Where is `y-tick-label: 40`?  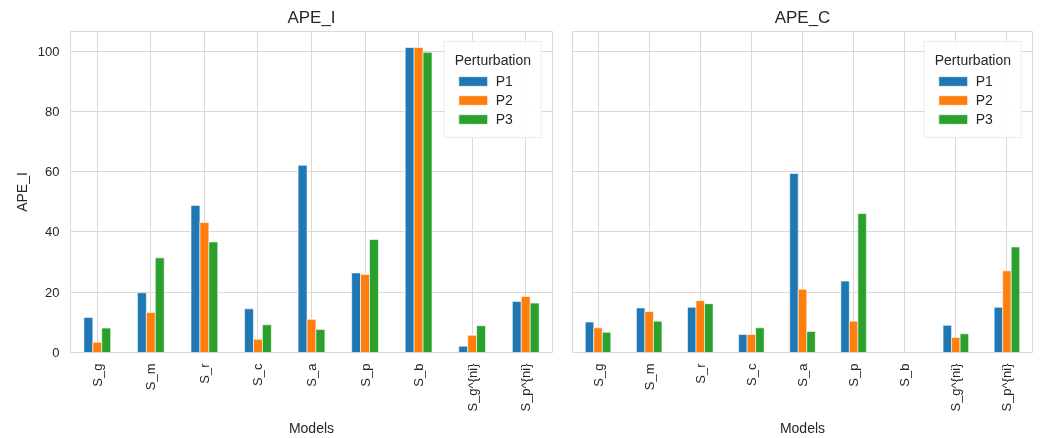
y-tick-label: 40 is located at coordinates (52, 232).